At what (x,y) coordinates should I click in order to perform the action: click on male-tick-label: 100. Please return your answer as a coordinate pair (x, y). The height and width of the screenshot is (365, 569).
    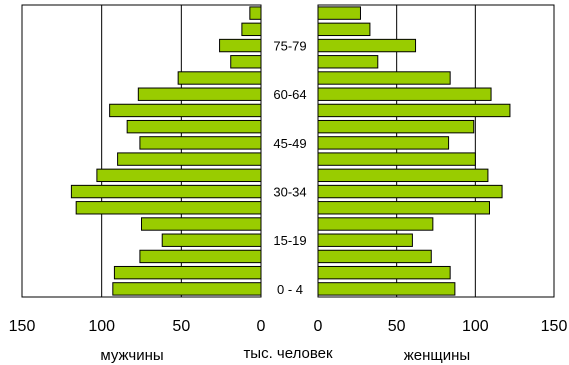
    Looking at the image, I should click on (101, 326).